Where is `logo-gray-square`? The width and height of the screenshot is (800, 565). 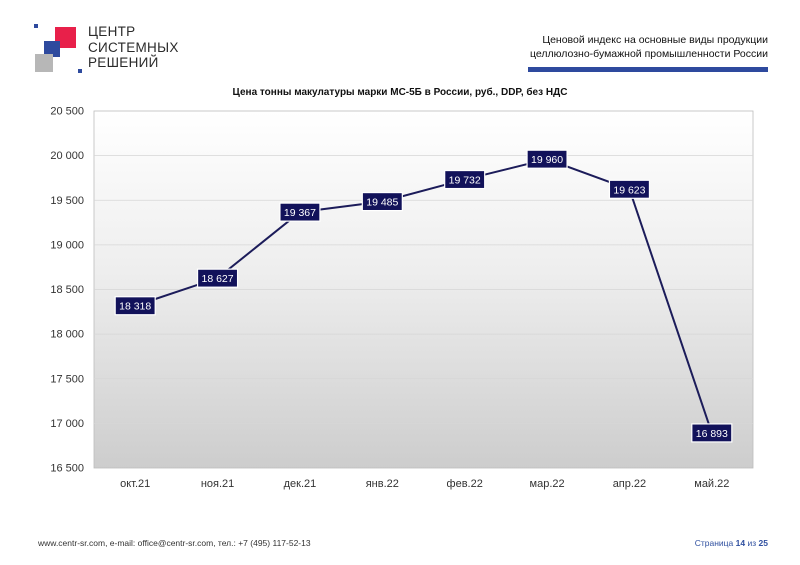
logo-gray-square is located at coordinates (44, 63).